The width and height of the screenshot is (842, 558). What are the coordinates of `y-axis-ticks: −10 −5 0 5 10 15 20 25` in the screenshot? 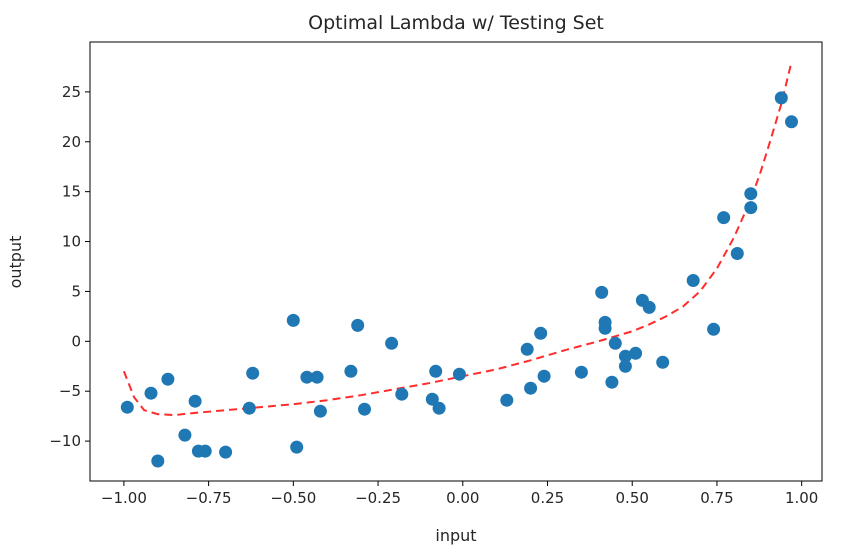 It's located at (69, 266).